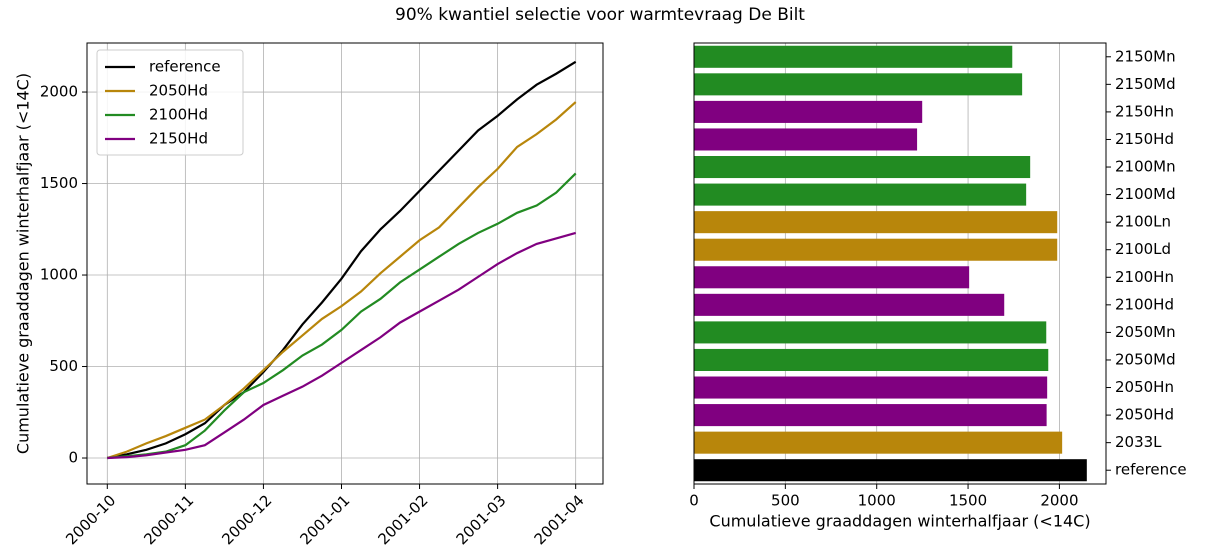 Image resolution: width=1205 pixels, height=554 pixels. I want to click on y-tick-label: reference, so click(1151, 470).